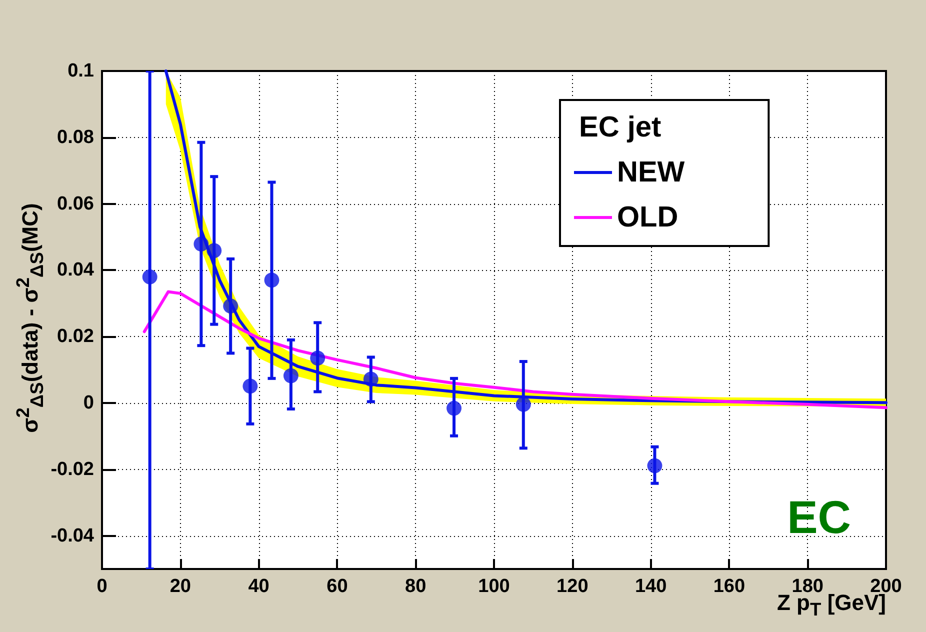  Describe the element at coordinates (337, 586) in the screenshot. I see `x-tick-label: 60` at that location.